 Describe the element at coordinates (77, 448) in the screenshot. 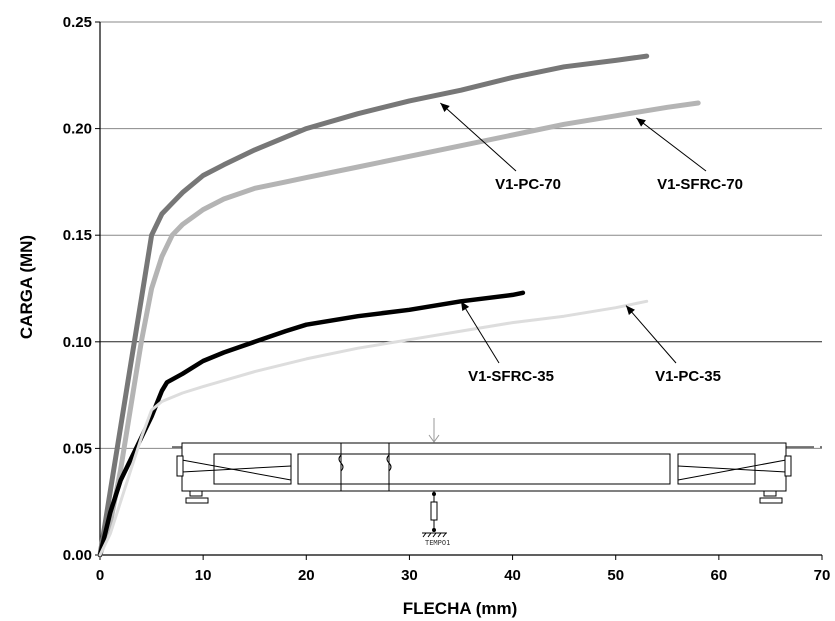

I see `y-tick-label: 0.05` at that location.